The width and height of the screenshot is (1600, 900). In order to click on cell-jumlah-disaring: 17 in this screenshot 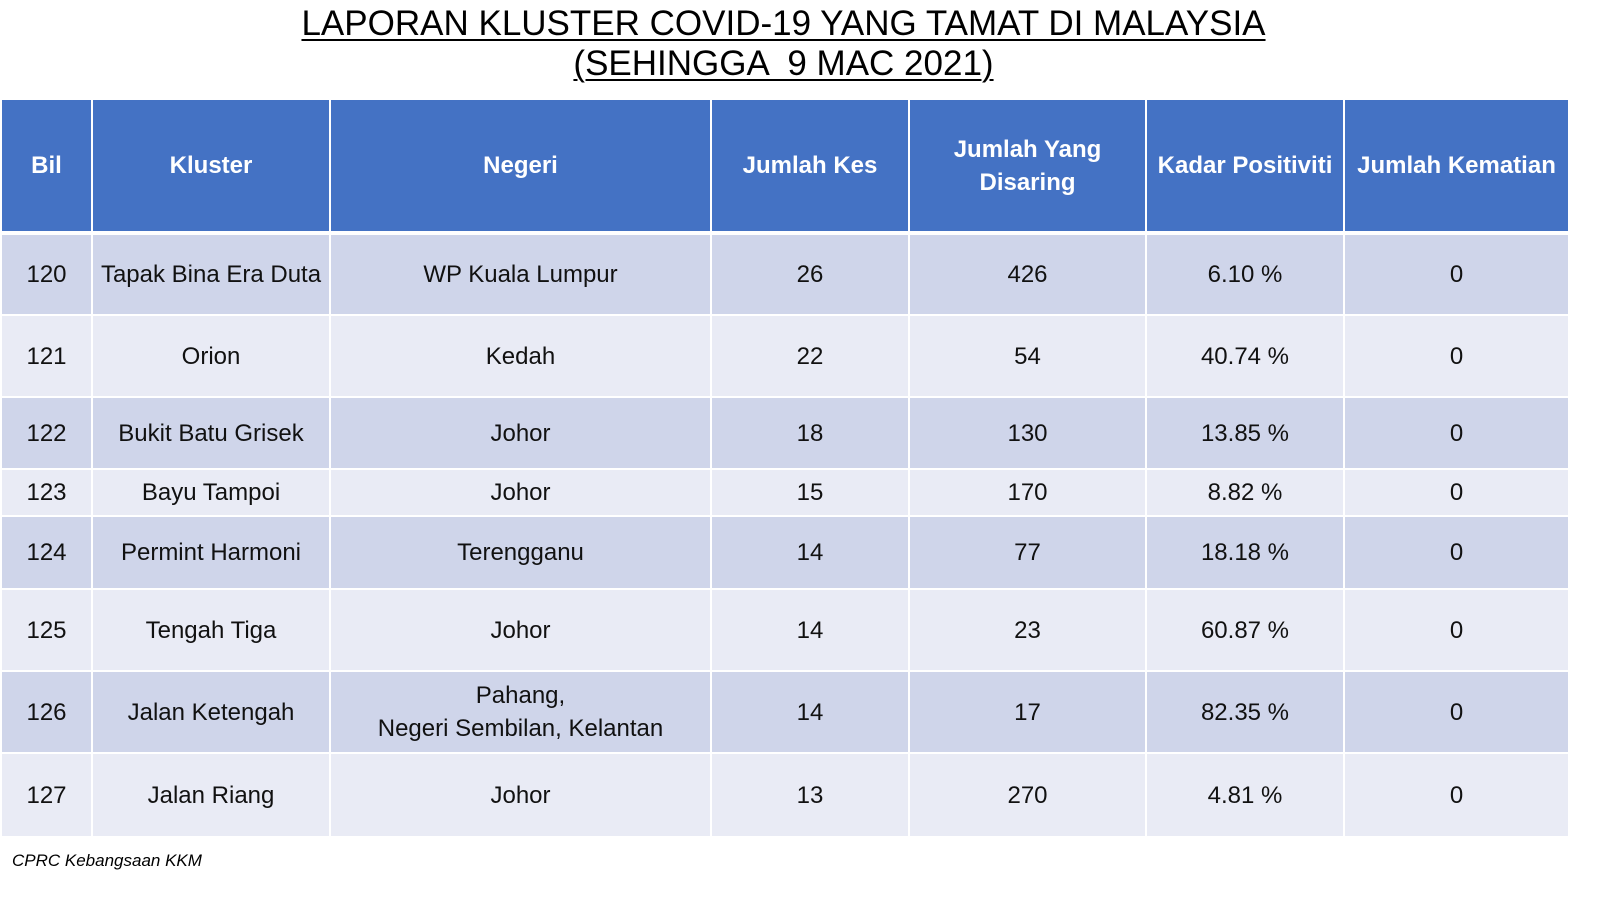, I will do `click(1027, 712)`.